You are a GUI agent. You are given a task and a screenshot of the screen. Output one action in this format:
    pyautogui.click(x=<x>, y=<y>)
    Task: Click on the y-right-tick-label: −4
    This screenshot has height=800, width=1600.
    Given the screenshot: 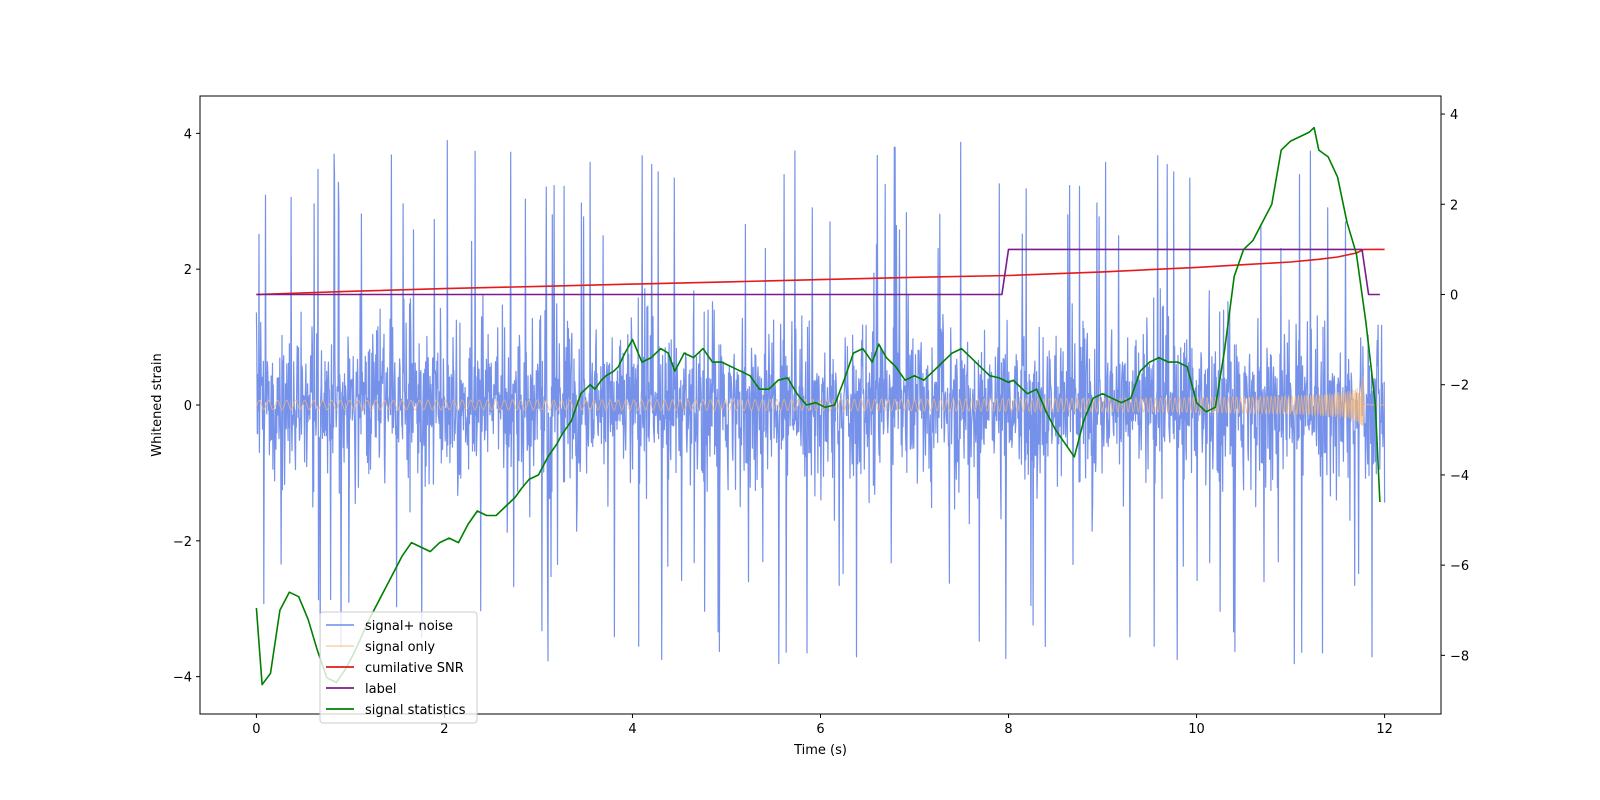 What is the action you would take?
    pyautogui.click(x=1459, y=476)
    